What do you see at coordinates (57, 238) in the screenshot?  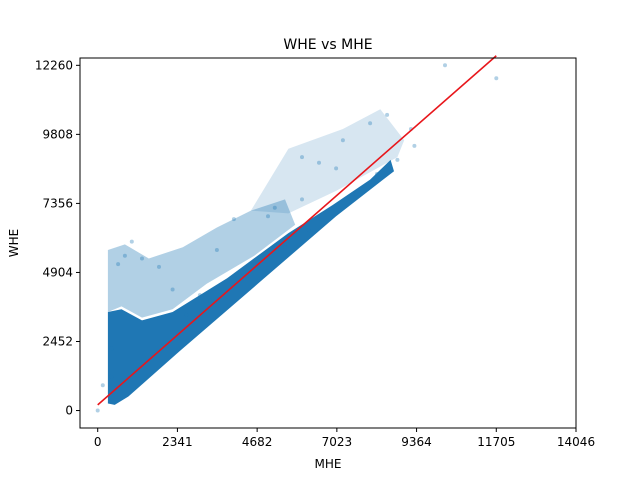 I see `y-axis-ticks: 0 2452 4904 7356 9808 12260` at bounding box center [57, 238].